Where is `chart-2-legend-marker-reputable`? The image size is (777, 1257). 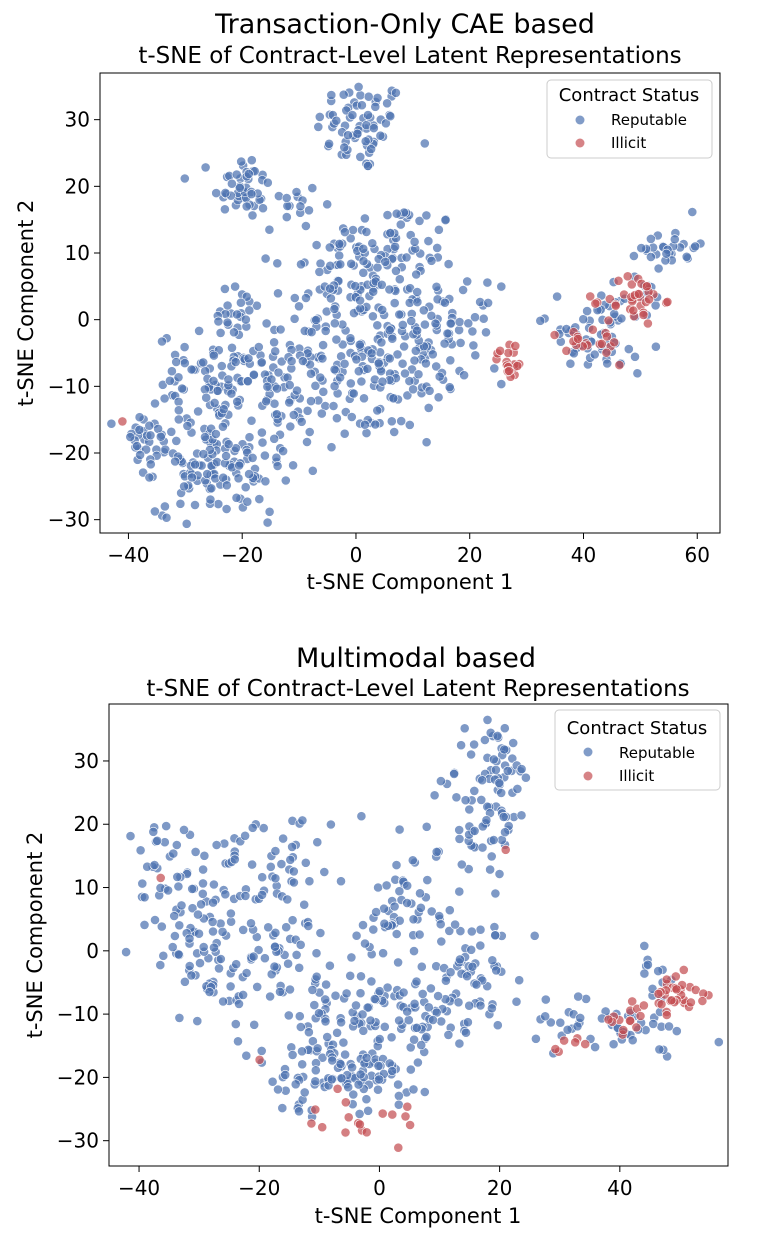 chart-2-legend-marker-reputable is located at coordinates (588, 752).